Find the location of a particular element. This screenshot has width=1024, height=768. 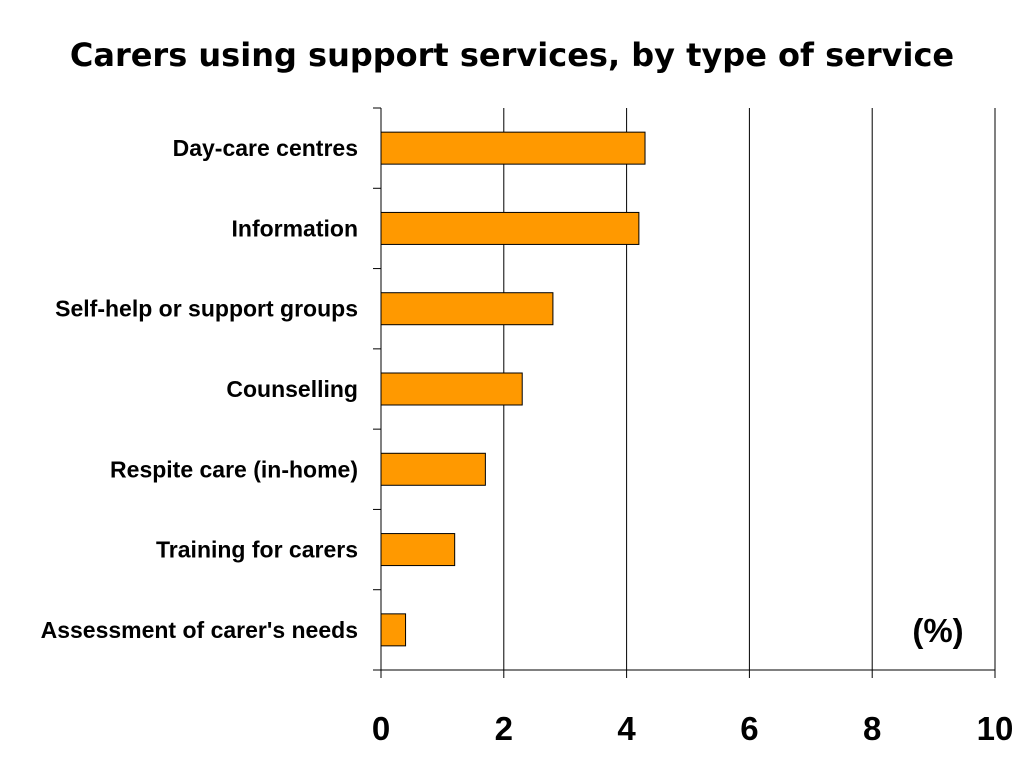

category-label: Information is located at coordinates (295, 228).